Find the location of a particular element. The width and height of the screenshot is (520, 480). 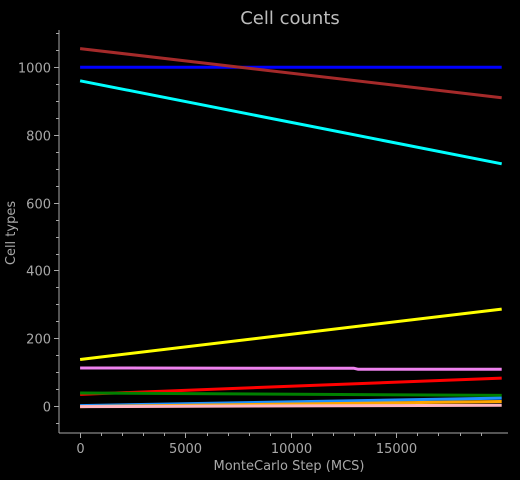

y-tick-label: 1000 is located at coordinates (34, 69).